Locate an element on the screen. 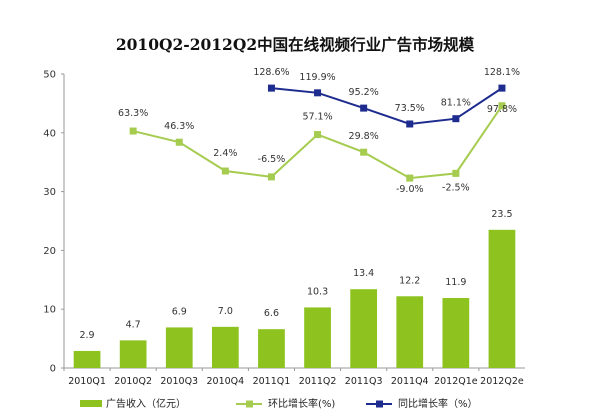 The width and height of the screenshot is (591, 419). x-tick-label: 2010Q2 is located at coordinates (133, 381).